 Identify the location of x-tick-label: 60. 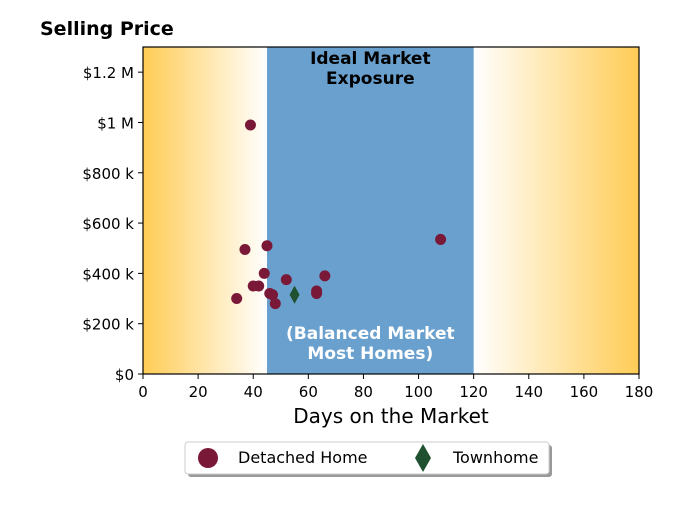
(308, 392).